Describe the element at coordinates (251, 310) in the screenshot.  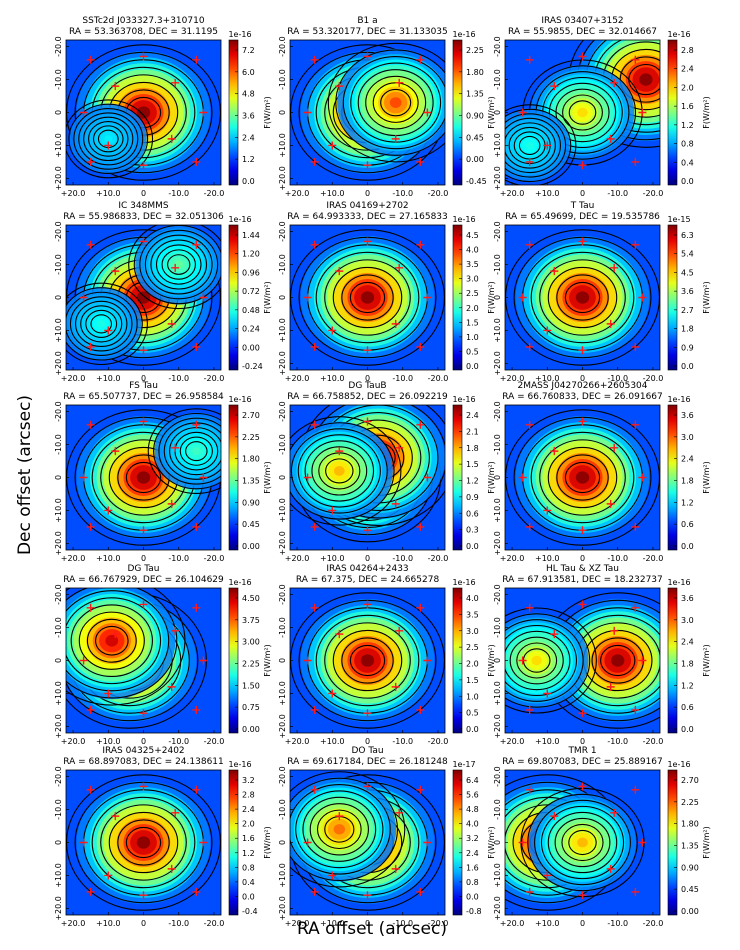
I see `colorbar-tick-label: 0.48` at that location.